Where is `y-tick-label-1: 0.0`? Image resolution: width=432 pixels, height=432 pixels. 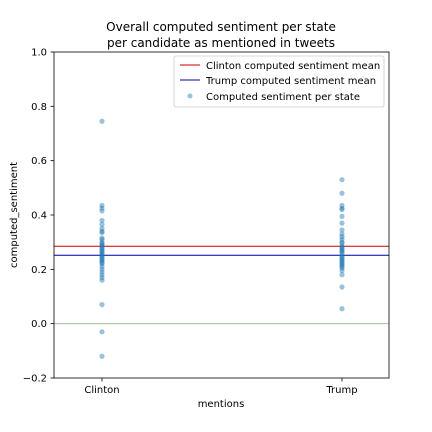 y-tick-label-1: 0.0 is located at coordinates (39, 324).